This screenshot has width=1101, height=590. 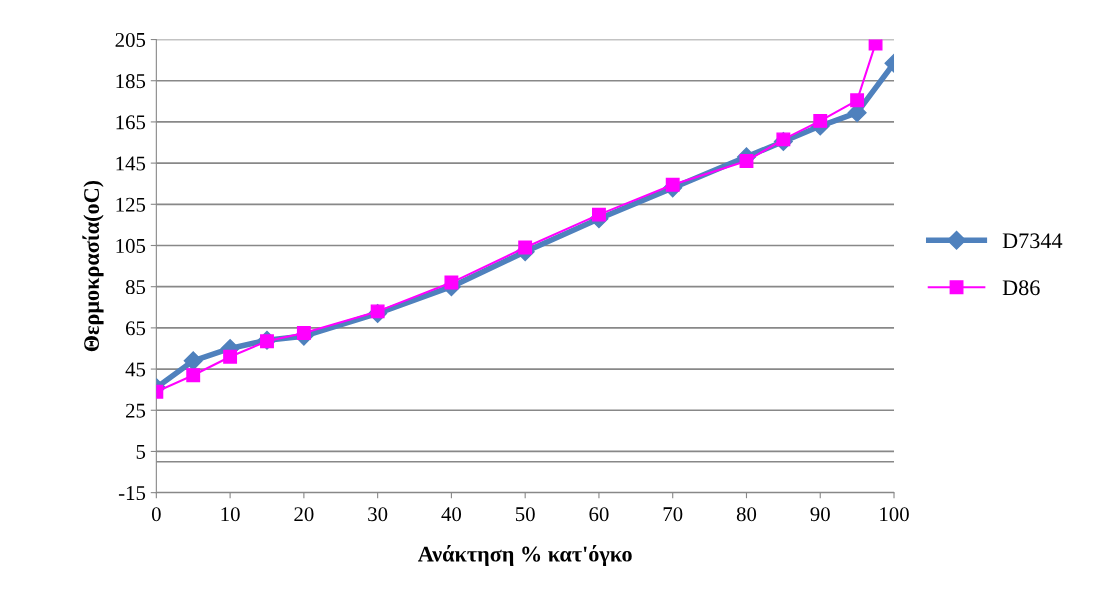 What do you see at coordinates (230, 514) in the screenshot?
I see `x-tick-label: 10` at bounding box center [230, 514].